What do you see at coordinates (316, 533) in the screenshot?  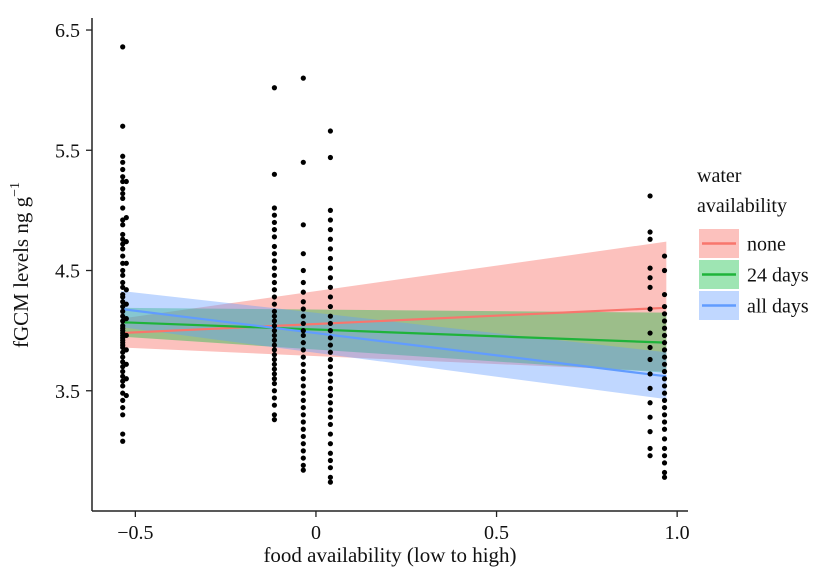 I see `x-tick-label: 0` at bounding box center [316, 533].